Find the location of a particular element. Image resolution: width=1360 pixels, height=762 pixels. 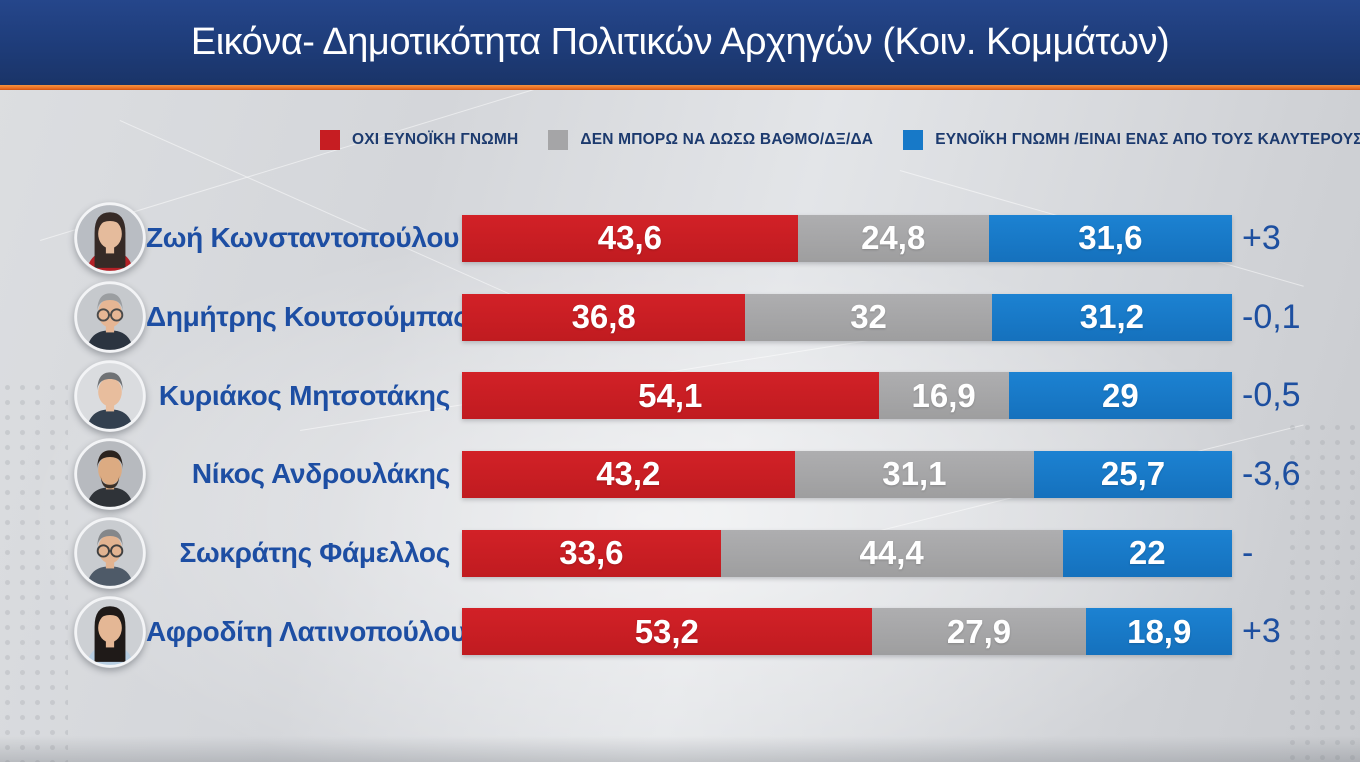

segment-value: 54,1 is located at coordinates (670, 395).